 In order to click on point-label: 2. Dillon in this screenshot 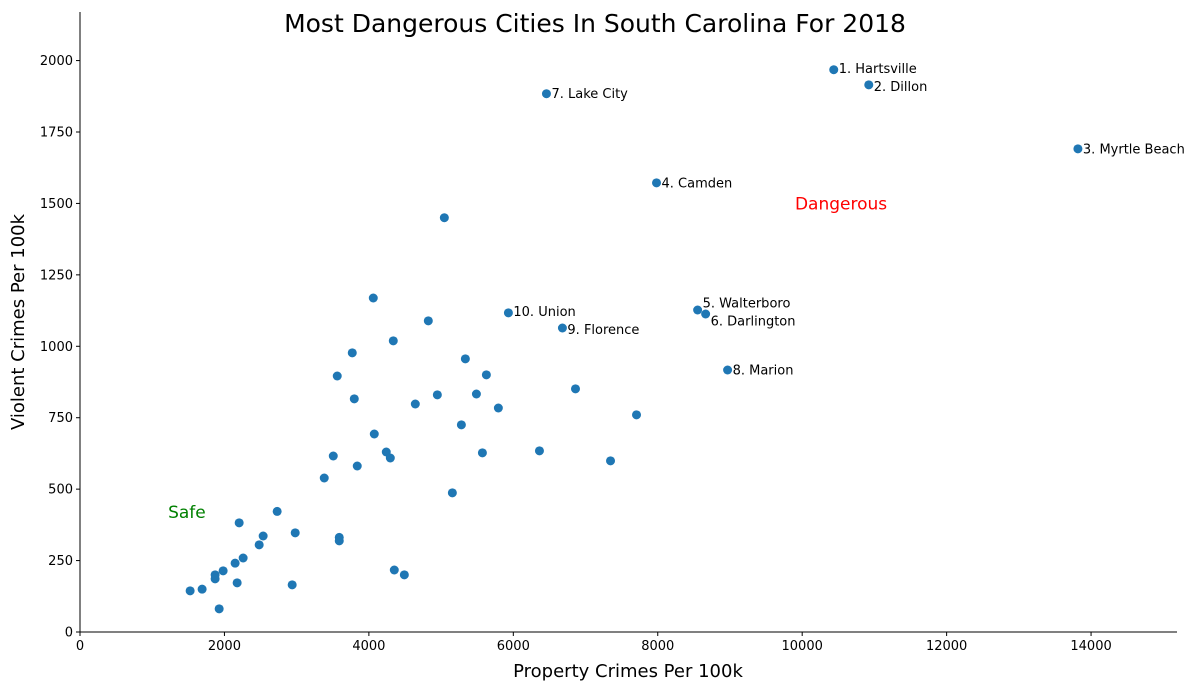, I will do `click(901, 87)`.